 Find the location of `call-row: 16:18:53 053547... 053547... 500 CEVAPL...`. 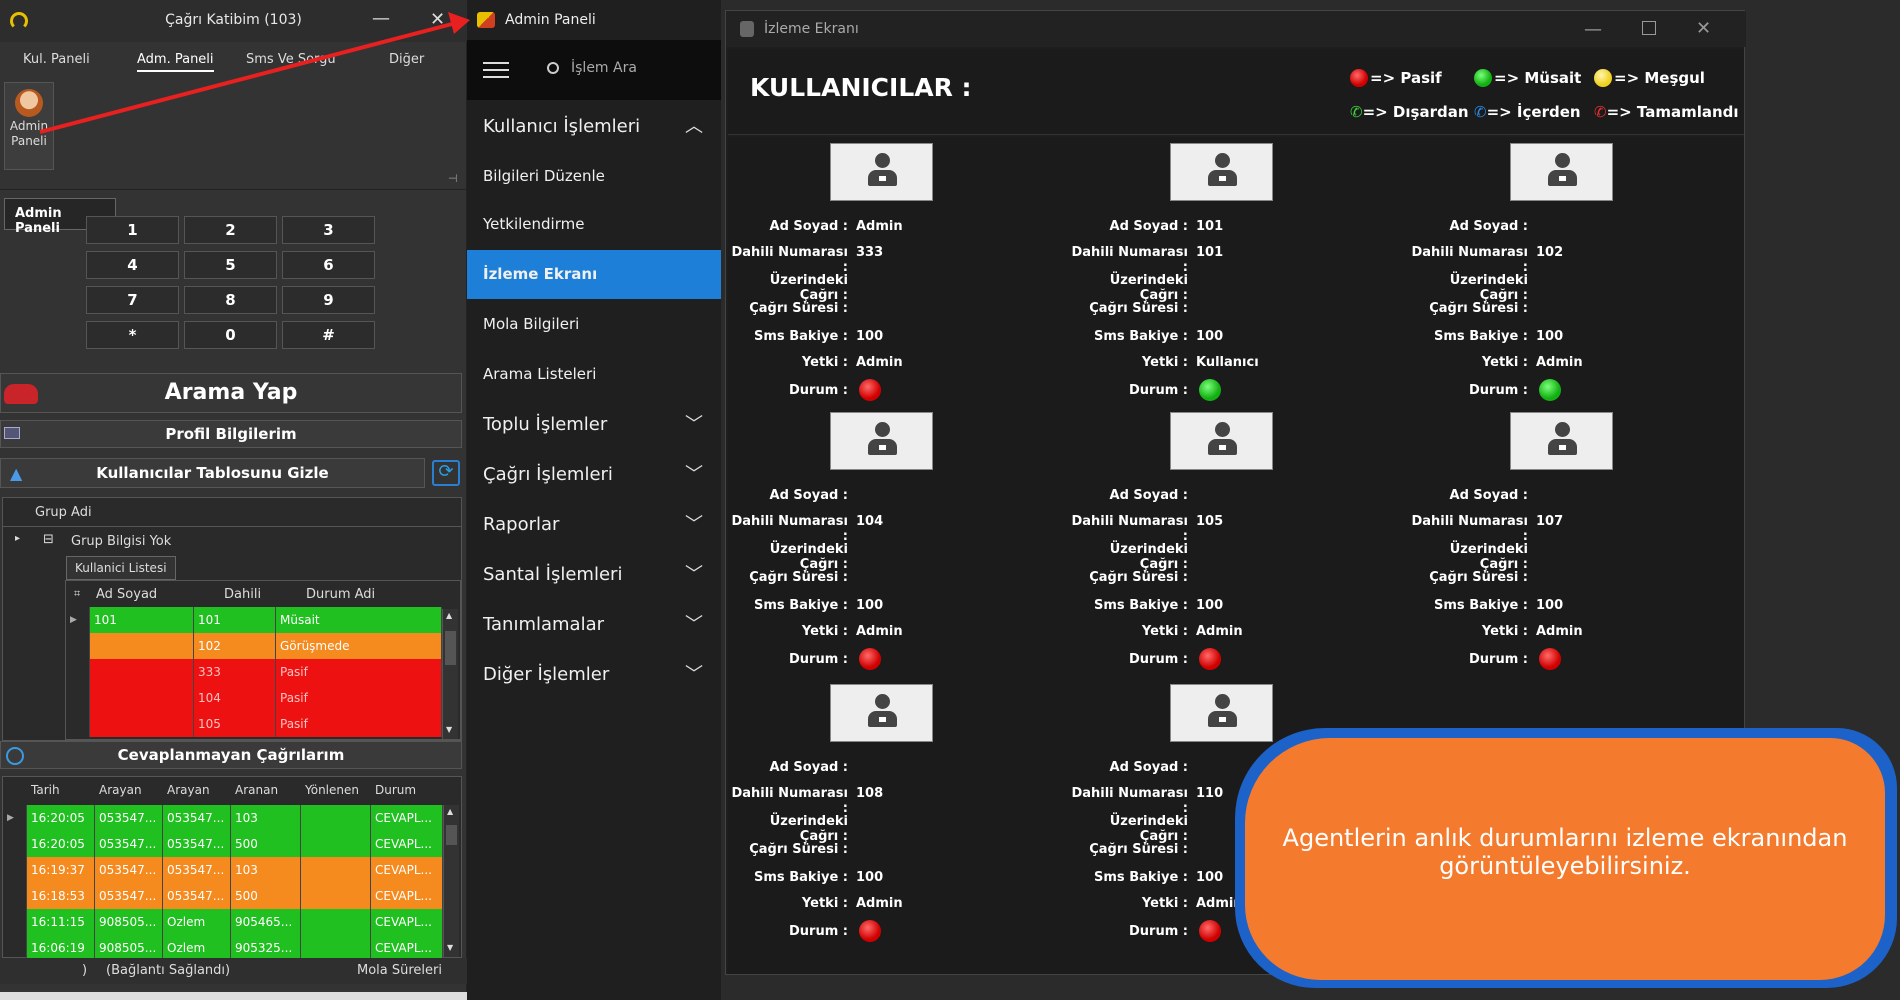

call-row: 16:18:53 053547... 053547... 500 CEVAPL... is located at coordinates (223, 896).